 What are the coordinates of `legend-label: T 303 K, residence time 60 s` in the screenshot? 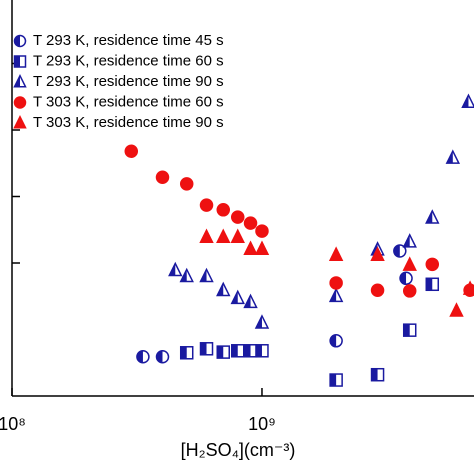 It's located at (128, 101).